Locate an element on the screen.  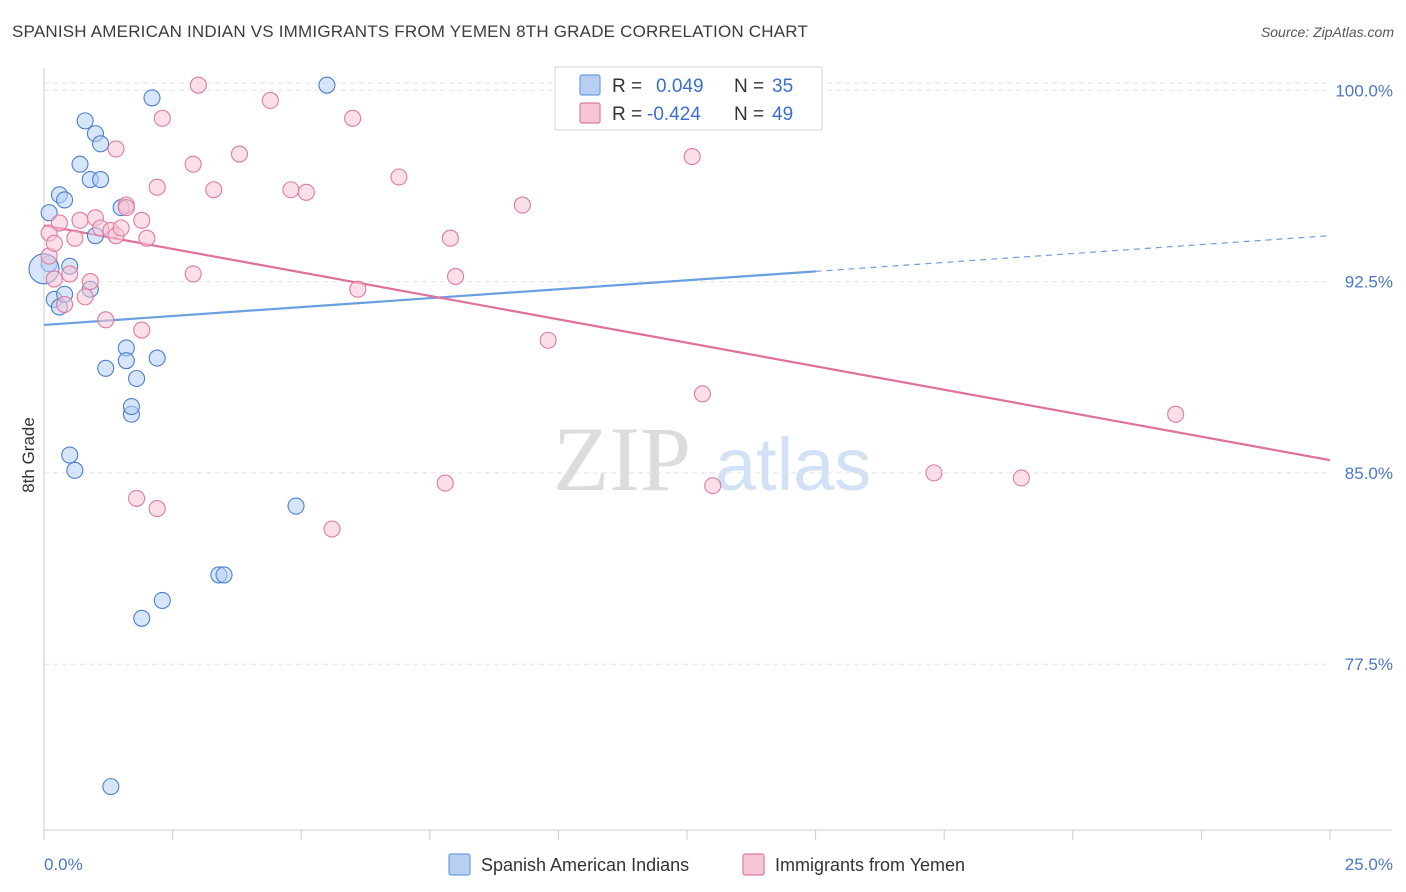
x-tick-labels: 0.0% 25.0% is located at coordinates (718, 864).